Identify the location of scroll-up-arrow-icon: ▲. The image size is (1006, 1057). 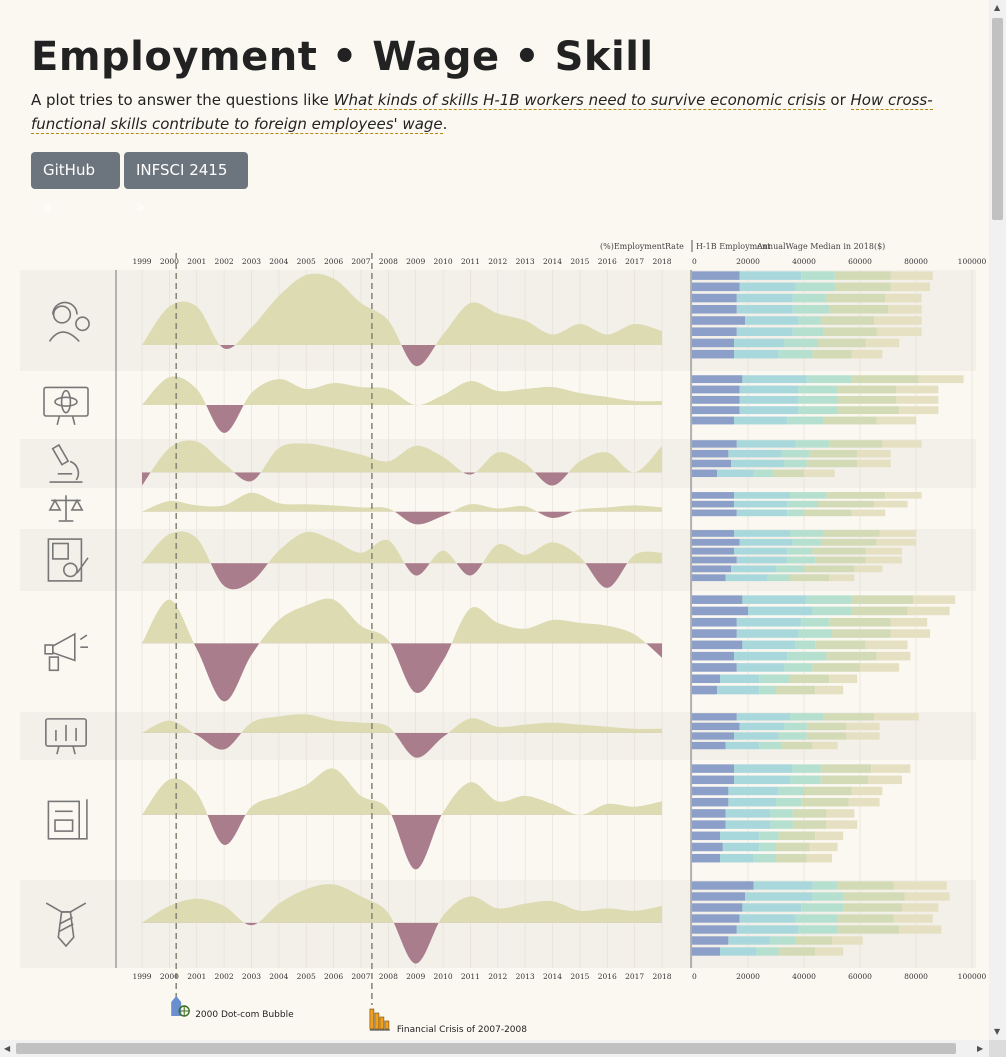
(997, 7).